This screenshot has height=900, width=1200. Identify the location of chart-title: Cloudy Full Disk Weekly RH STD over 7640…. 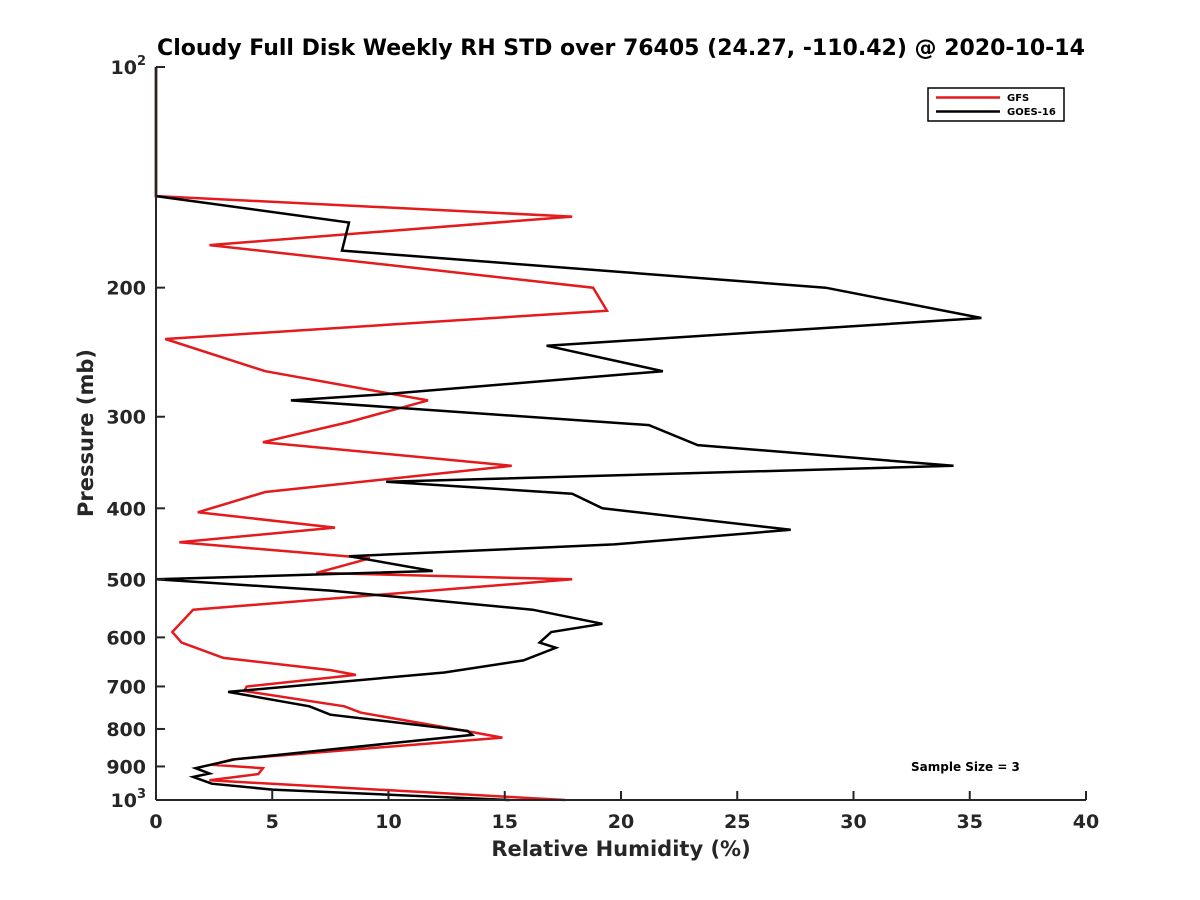
(621, 48).